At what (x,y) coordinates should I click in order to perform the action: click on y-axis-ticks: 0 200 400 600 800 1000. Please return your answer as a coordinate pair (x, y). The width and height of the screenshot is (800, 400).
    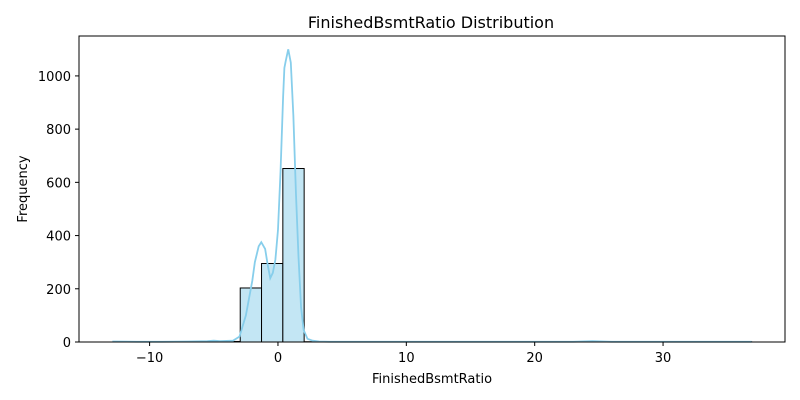
    Looking at the image, I should click on (58, 210).